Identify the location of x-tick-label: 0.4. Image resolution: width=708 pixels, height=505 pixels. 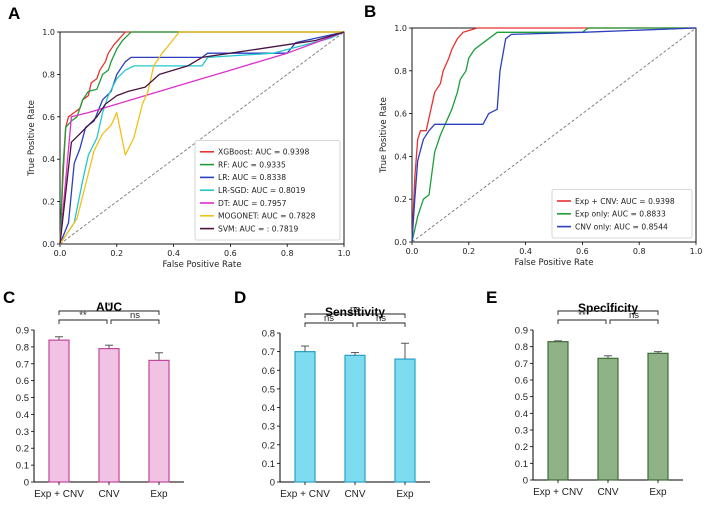
(525, 251).